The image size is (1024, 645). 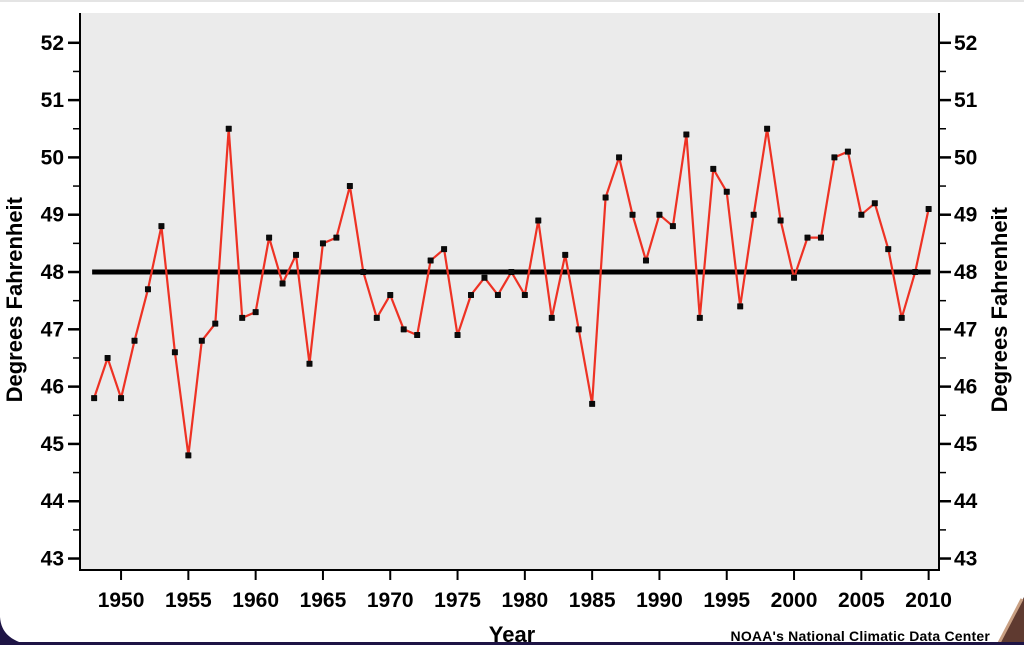 What do you see at coordinates (999, 310) in the screenshot?
I see `y-axis-title-right: Degrees Fahrenheit` at bounding box center [999, 310].